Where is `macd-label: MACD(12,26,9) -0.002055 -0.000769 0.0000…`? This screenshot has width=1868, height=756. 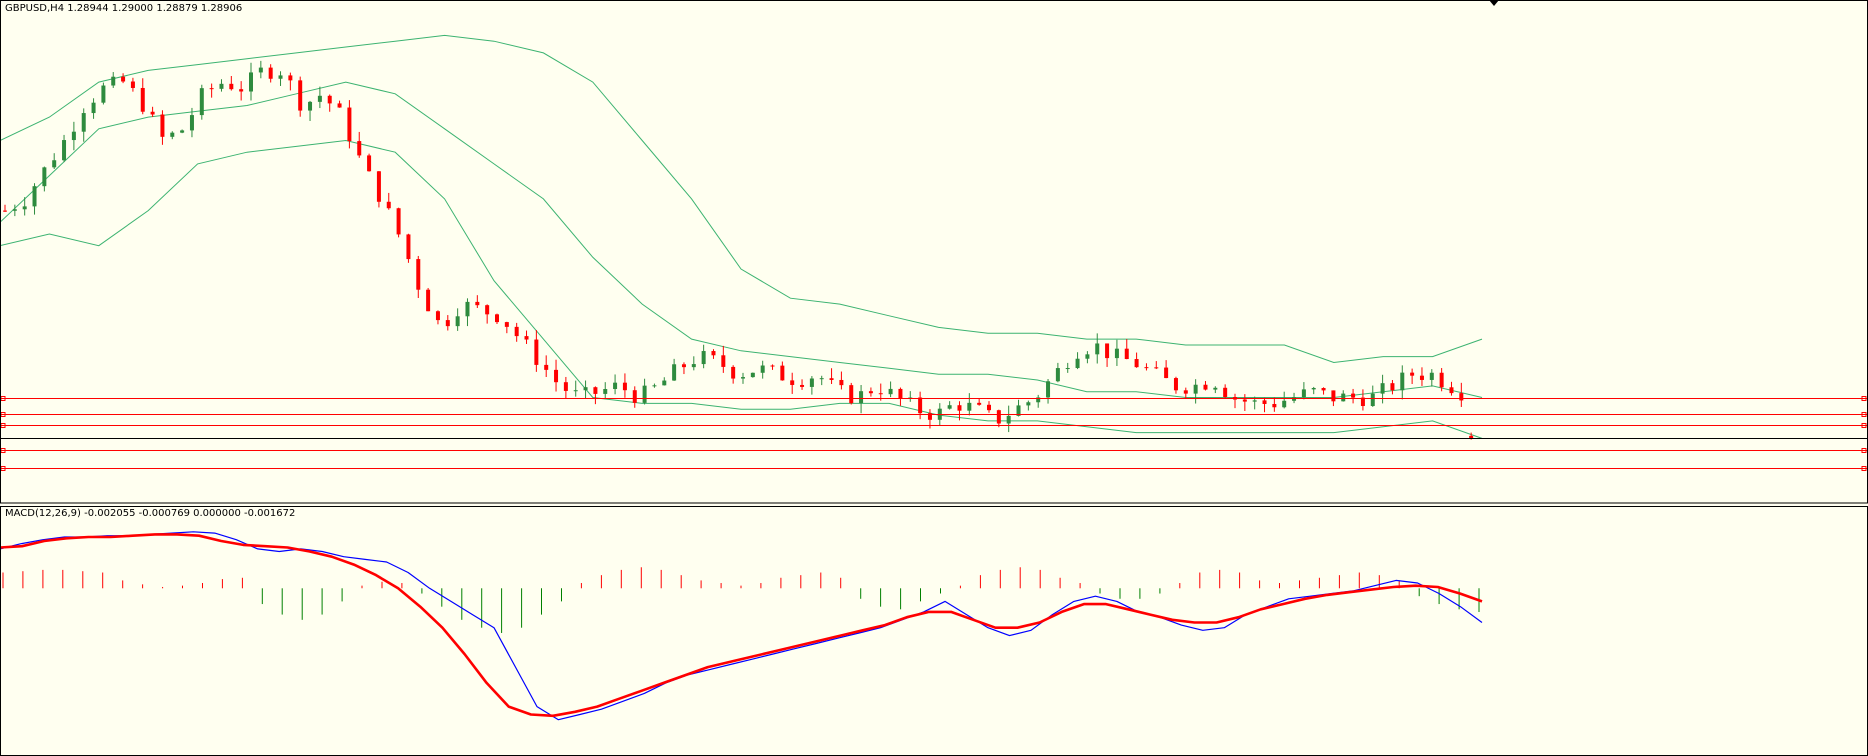
macd-label: MACD(12,26,9) -0.002055 -0.000769 0.0000… is located at coordinates (150, 513).